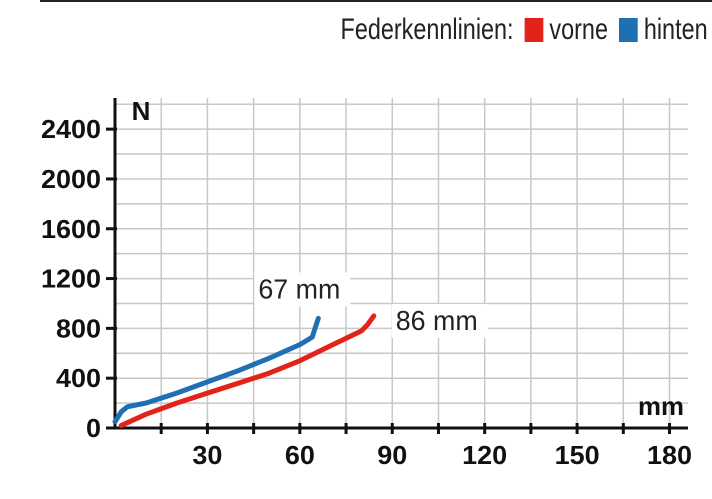 The image size is (712, 499). What do you see at coordinates (299, 288) in the screenshot?
I see `annotation-hinten: 67 mm` at bounding box center [299, 288].